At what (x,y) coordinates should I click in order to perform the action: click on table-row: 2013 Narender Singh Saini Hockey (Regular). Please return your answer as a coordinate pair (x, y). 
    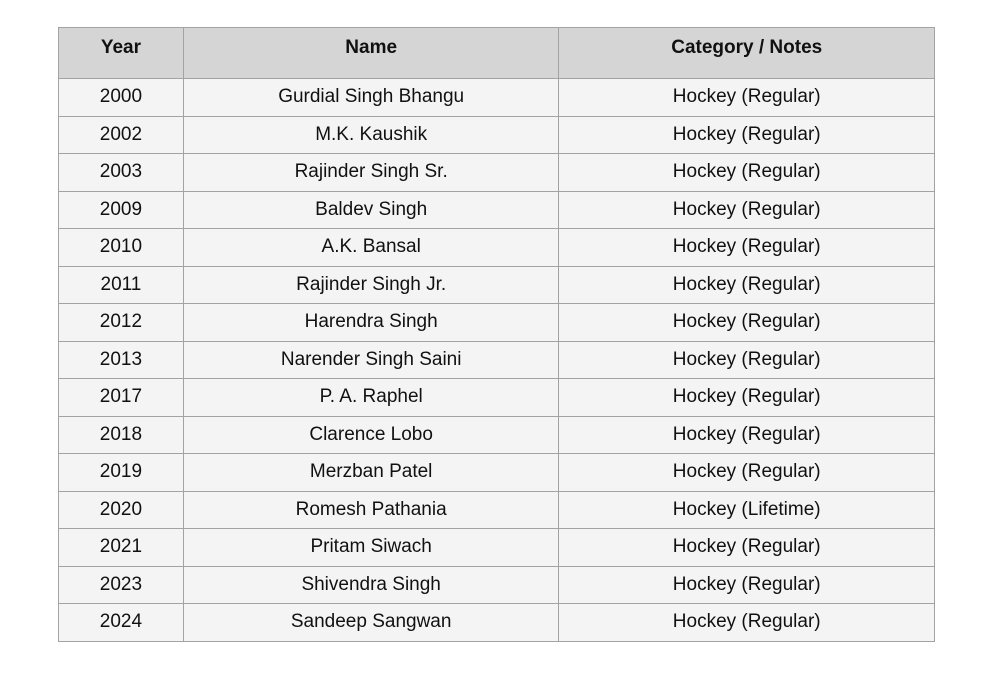
    Looking at the image, I should click on (496, 359).